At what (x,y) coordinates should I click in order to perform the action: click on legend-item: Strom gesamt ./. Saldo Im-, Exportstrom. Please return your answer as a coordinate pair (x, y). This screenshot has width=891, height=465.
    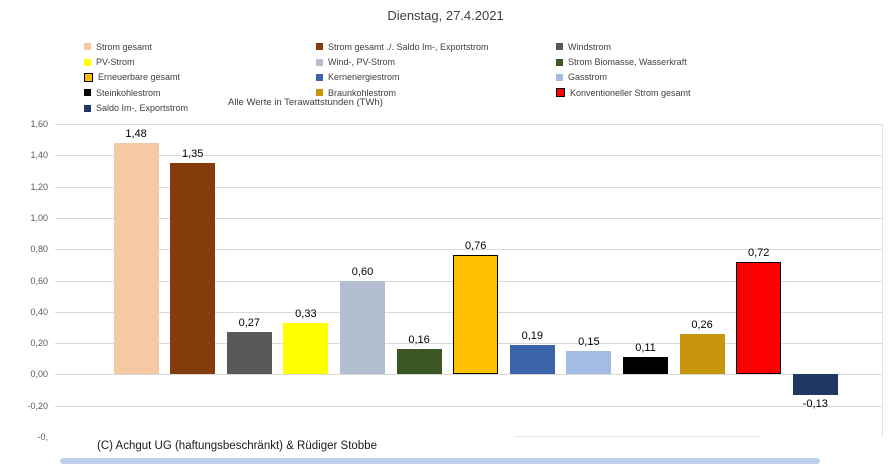
    Looking at the image, I should click on (436, 47).